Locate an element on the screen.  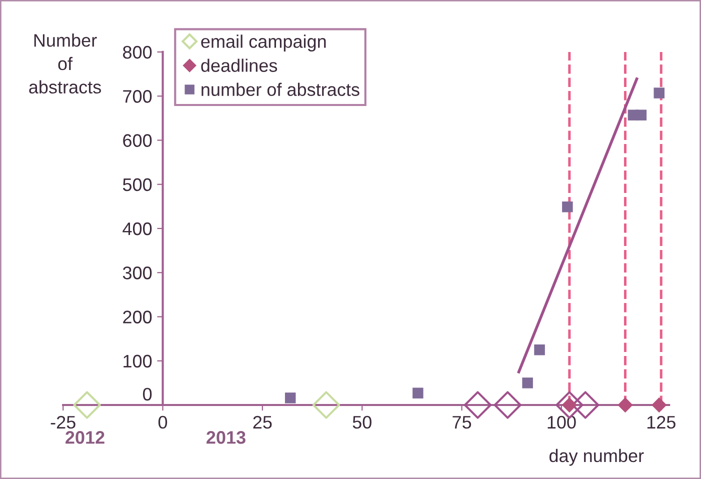
y-axis-title: Number of abstracts is located at coordinates (65, 64).